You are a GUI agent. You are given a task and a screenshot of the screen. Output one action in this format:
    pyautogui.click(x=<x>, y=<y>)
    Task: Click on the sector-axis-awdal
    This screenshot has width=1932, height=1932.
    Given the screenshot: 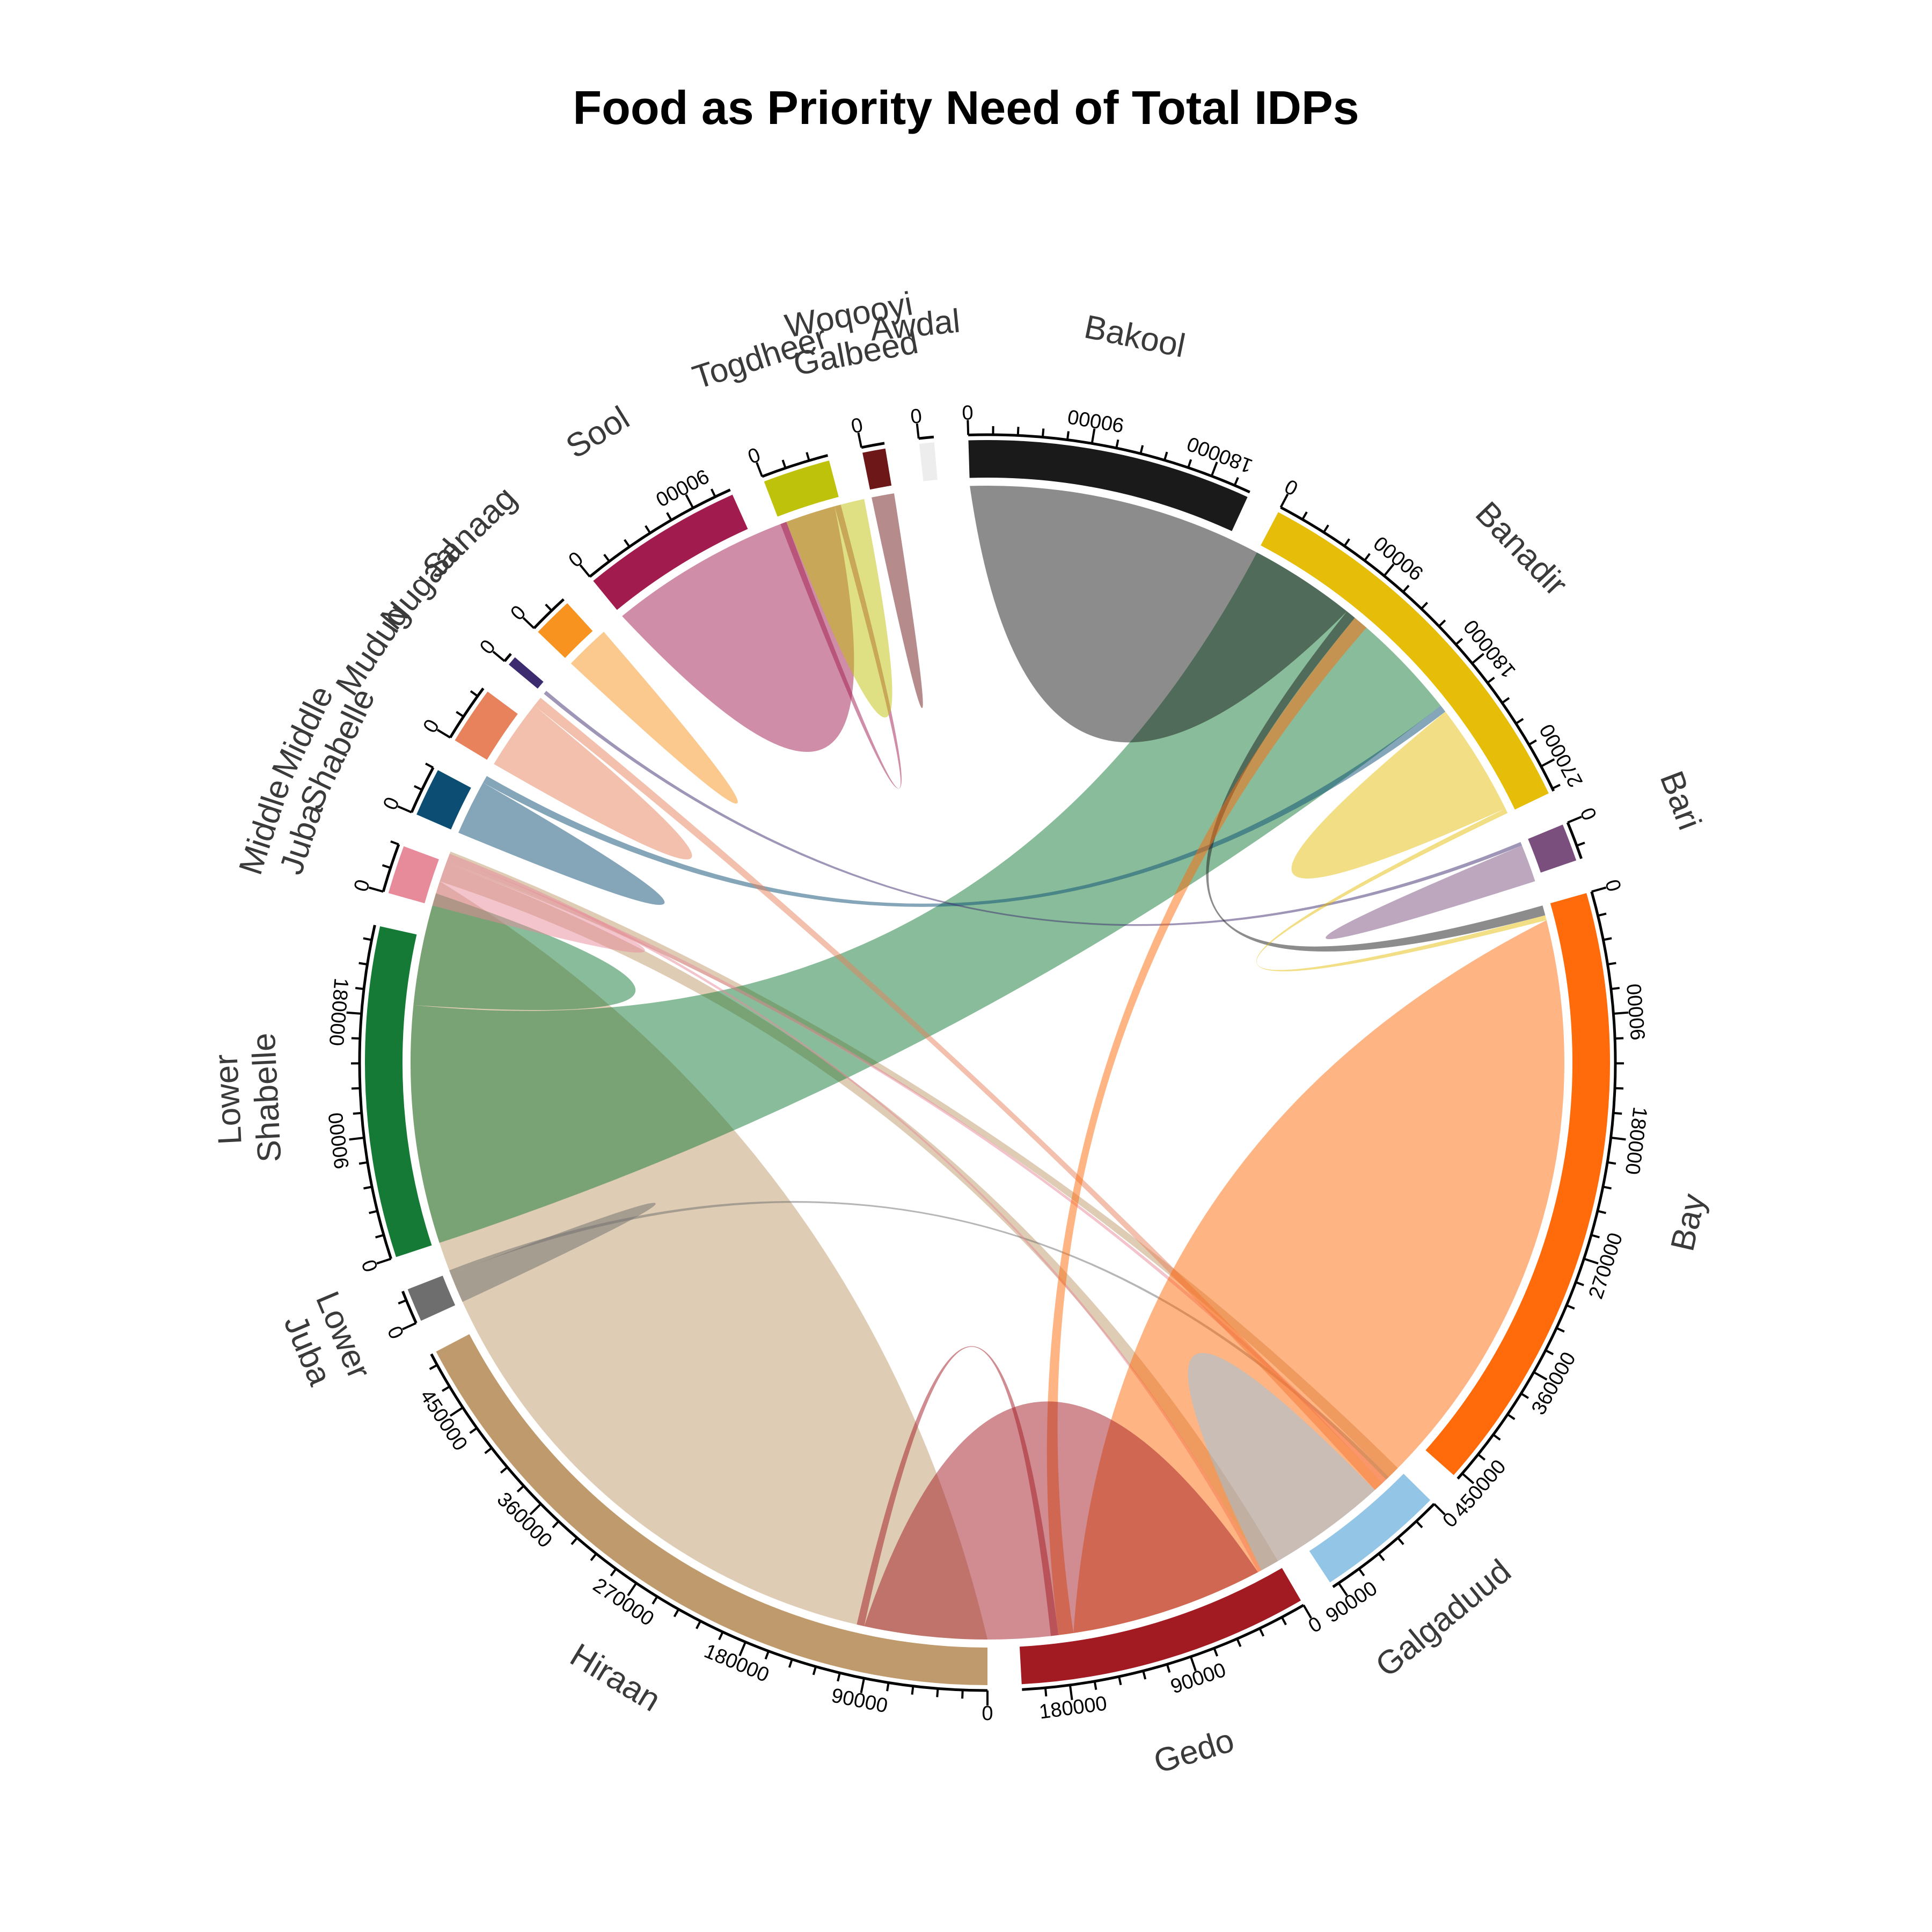 What is the action you would take?
    pyautogui.click(x=926, y=437)
    